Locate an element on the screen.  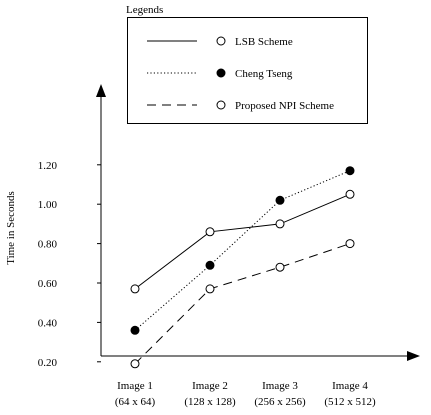
x-category-label: Image 3 is located at coordinates (280, 386).